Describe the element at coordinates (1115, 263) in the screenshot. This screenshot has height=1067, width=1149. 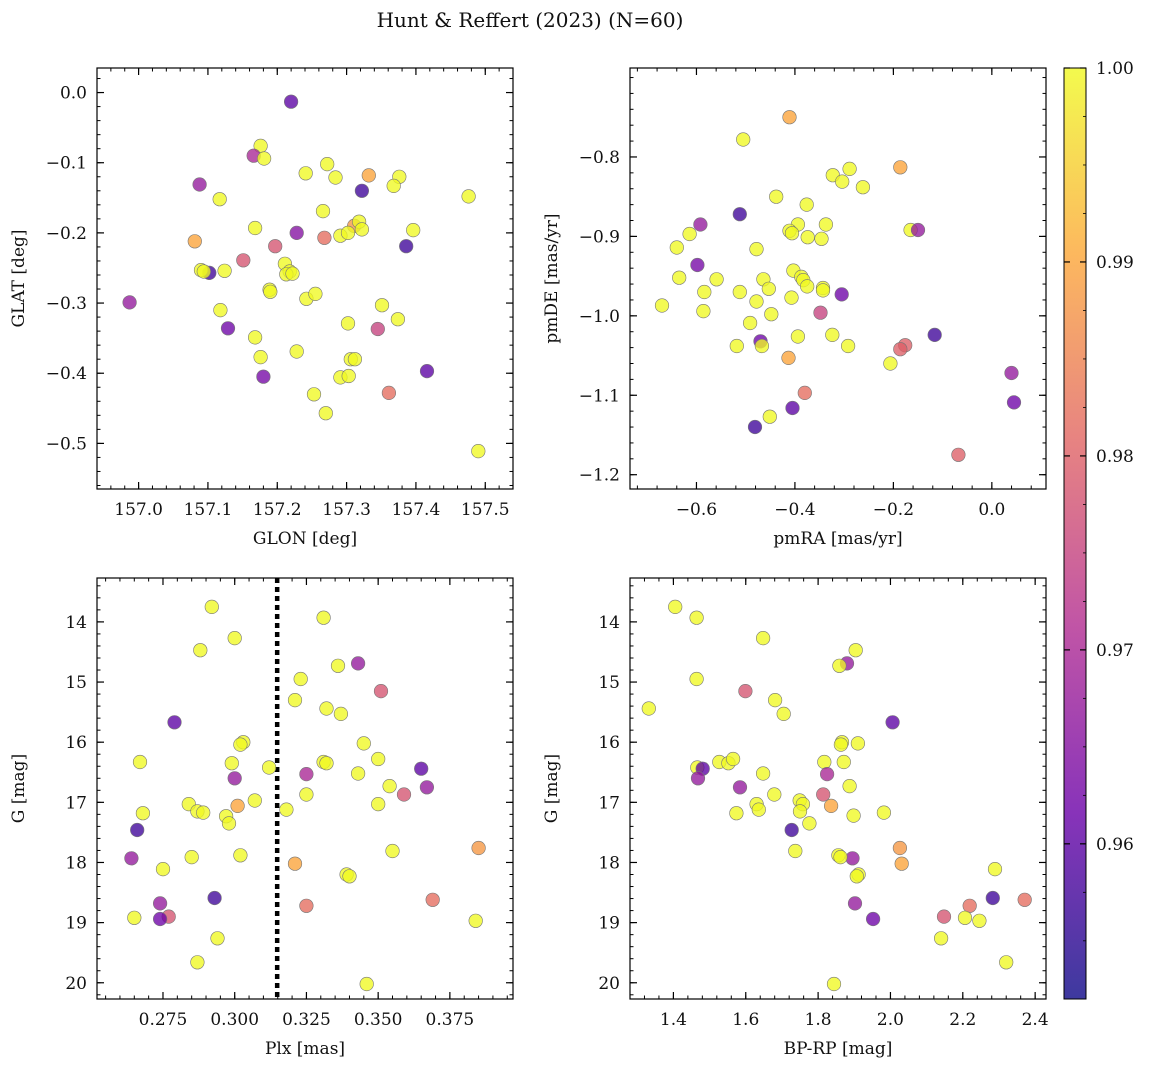
I see `colorbar-tick-label: 0.99` at that location.